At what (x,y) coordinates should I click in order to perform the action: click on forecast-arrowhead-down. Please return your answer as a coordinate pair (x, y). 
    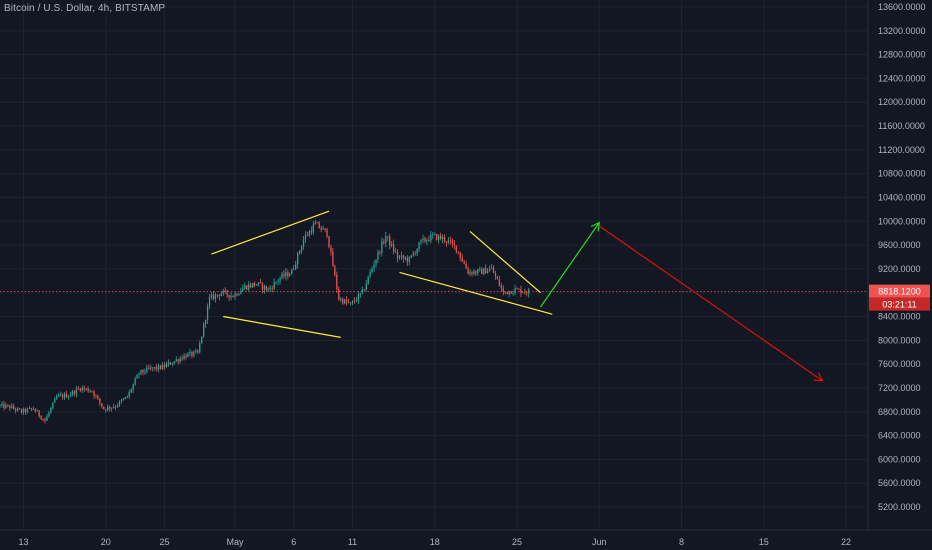
    Looking at the image, I should click on (818, 377).